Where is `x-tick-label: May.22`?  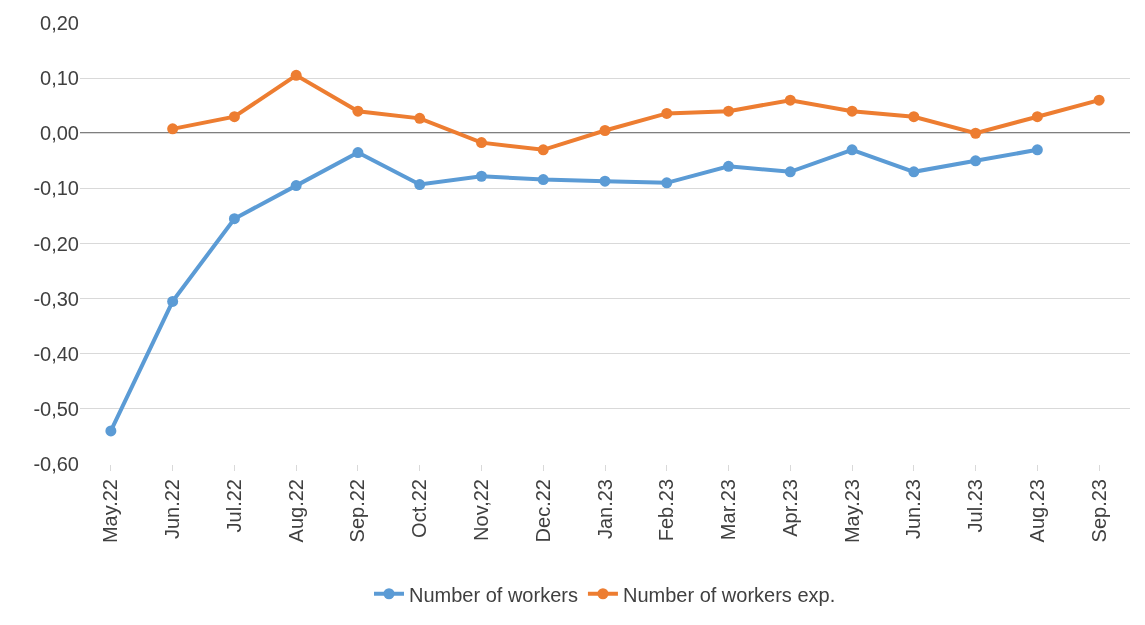
x-tick-label: May.22 is located at coordinates (110, 511).